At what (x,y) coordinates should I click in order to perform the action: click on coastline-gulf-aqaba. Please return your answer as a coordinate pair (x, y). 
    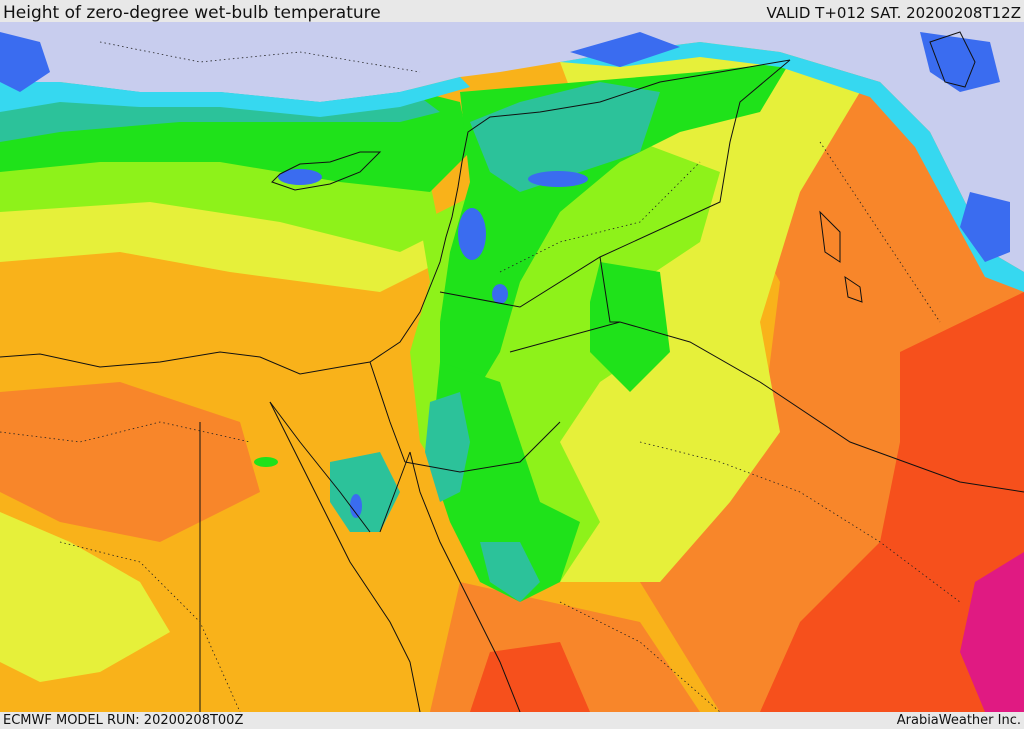
    Looking at the image, I should click on (395, 492).